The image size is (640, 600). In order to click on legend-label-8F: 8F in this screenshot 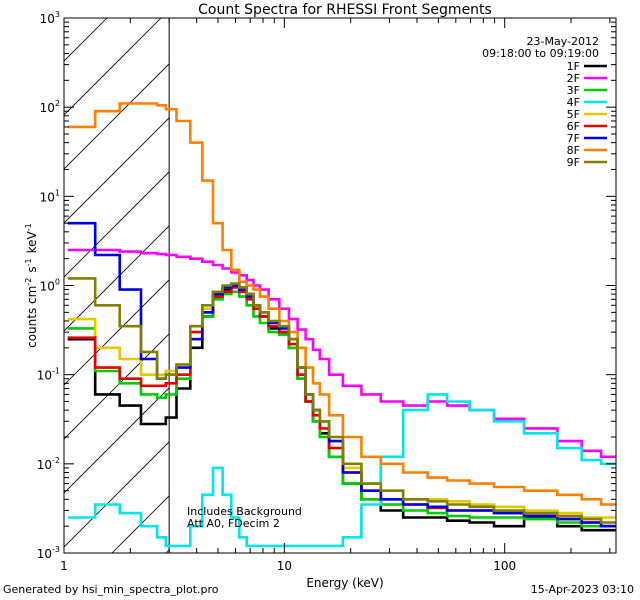, I will do `click(573, 150)`.